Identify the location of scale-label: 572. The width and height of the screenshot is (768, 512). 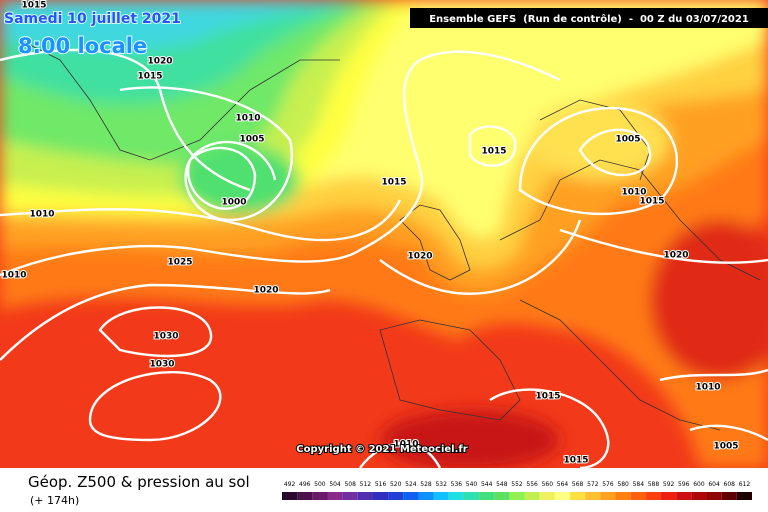
(593, 484).